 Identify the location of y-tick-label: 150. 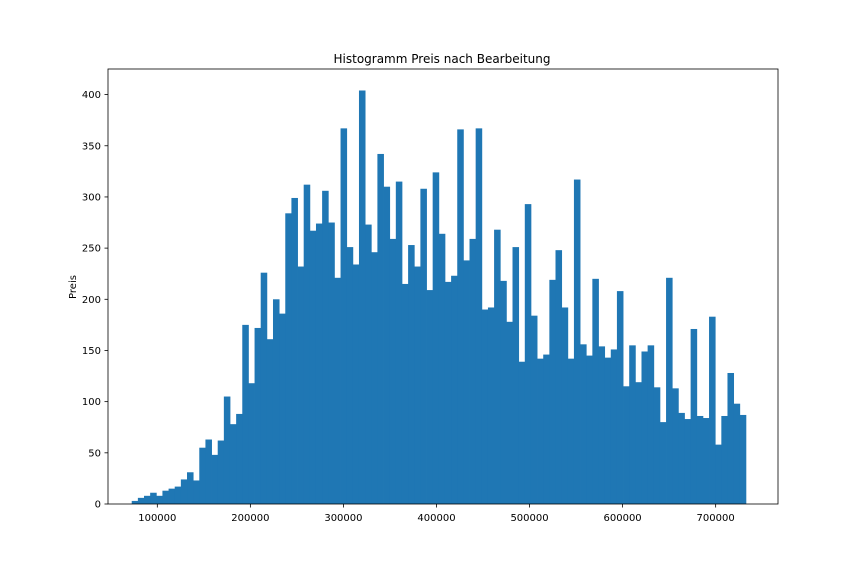
(91, 351).